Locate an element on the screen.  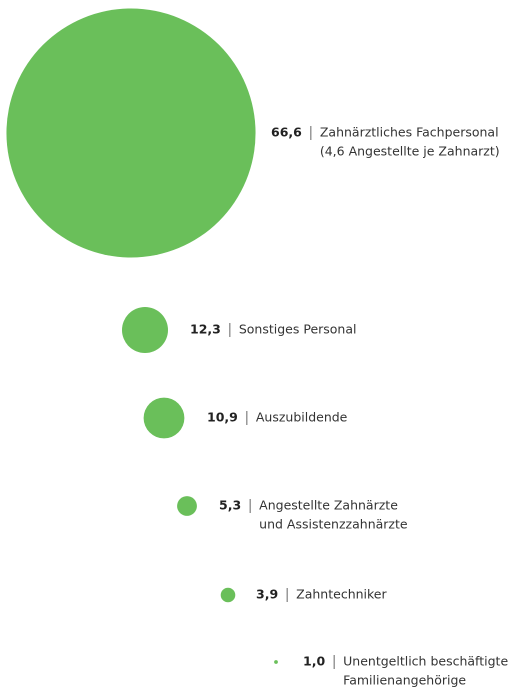
category-label: Familienangehörige is located at coordinates (404, 680).